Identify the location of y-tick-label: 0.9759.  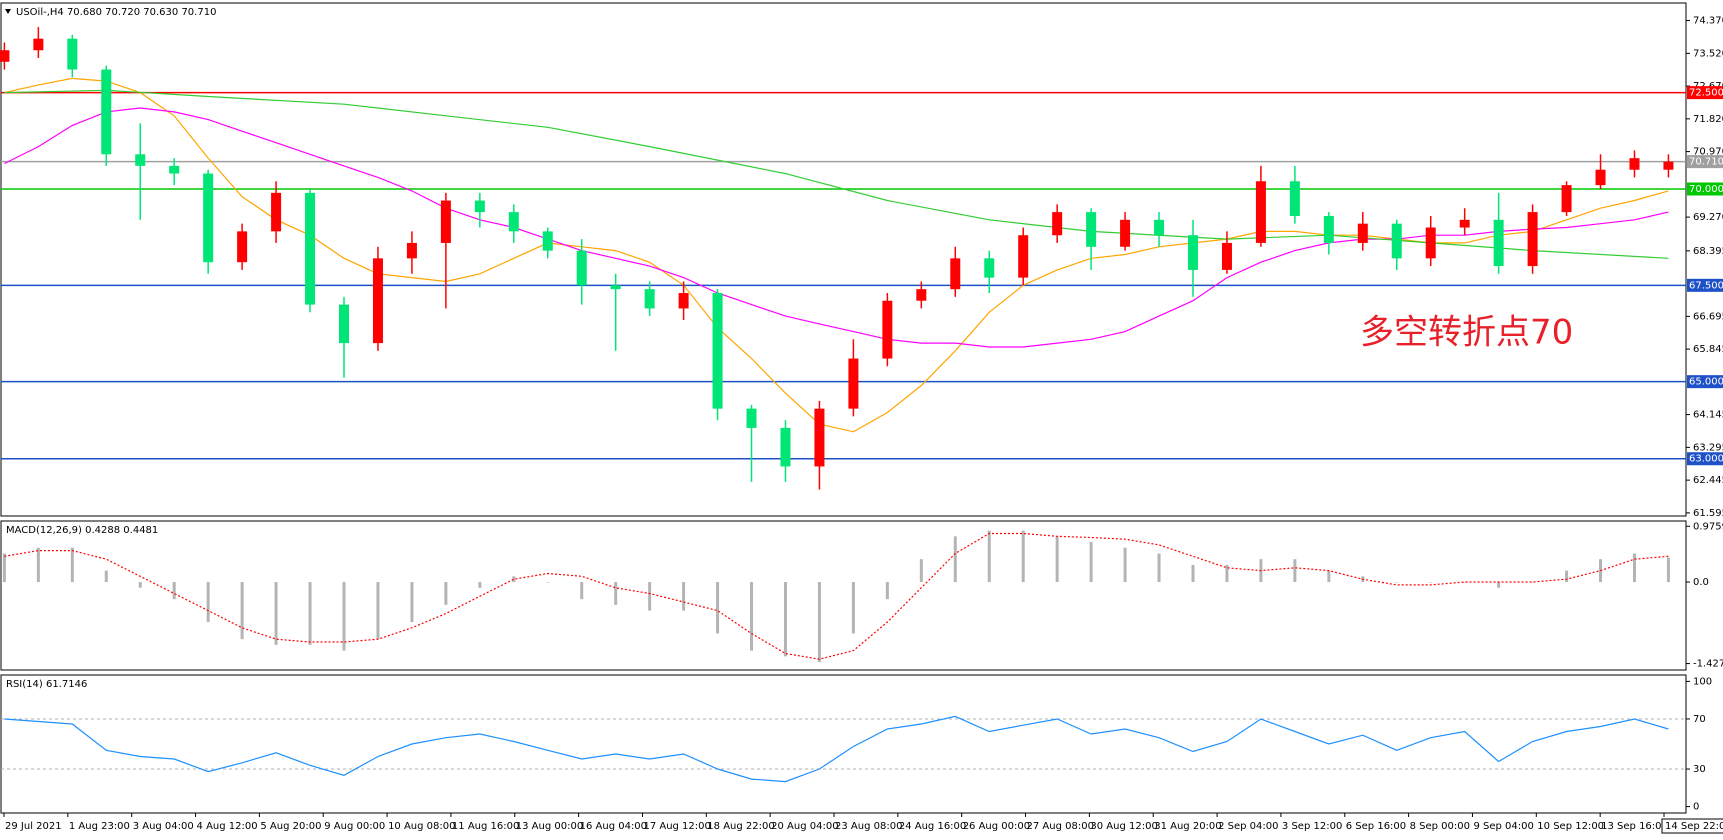
(1708, 526).